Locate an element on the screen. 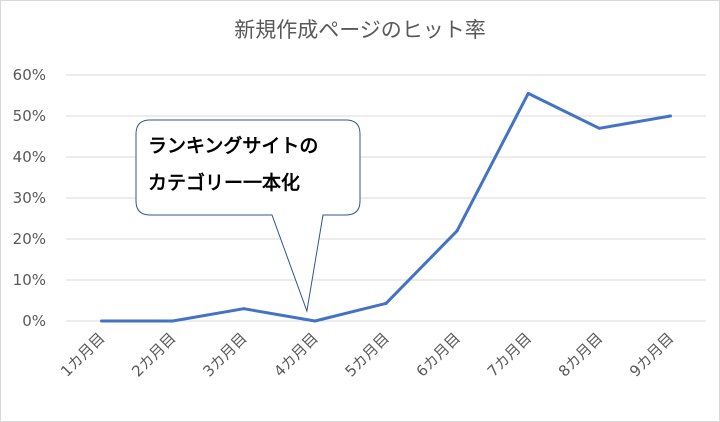 This screenshot has height=422, width=720. x-tick-label: 5カ月目 is located at coordinates (367, 354).